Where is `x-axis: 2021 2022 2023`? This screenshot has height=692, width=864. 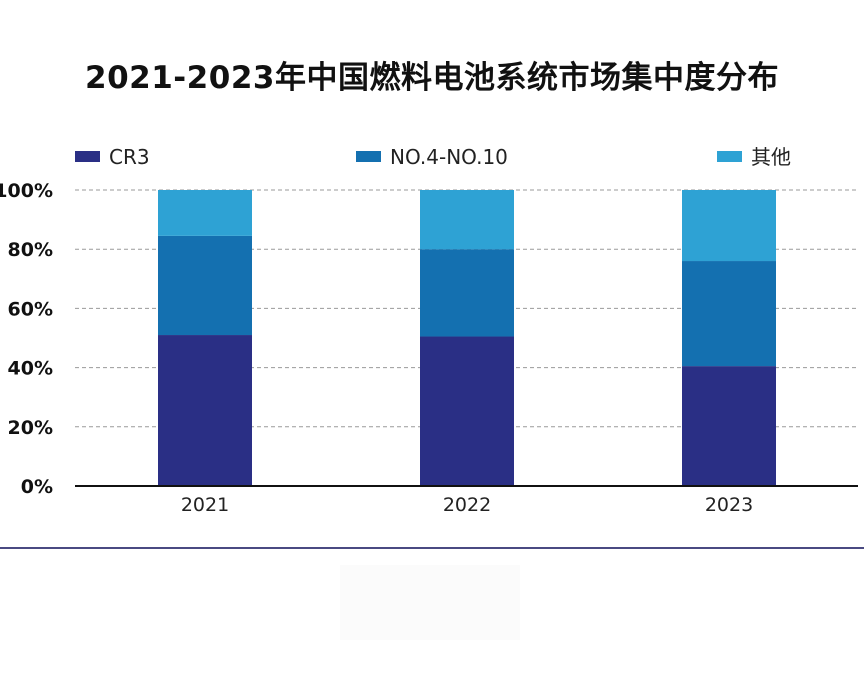
x-axis: 2021 2022 2023 is located at coordinates (466, 500).